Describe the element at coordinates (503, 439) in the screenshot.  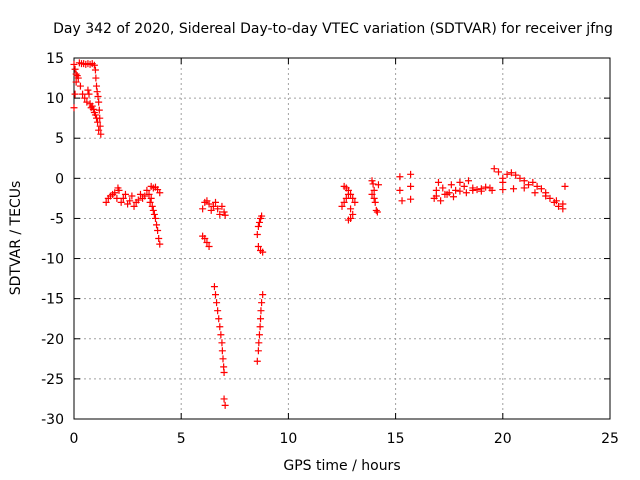
I see `x-tick-label: 20` at that location.